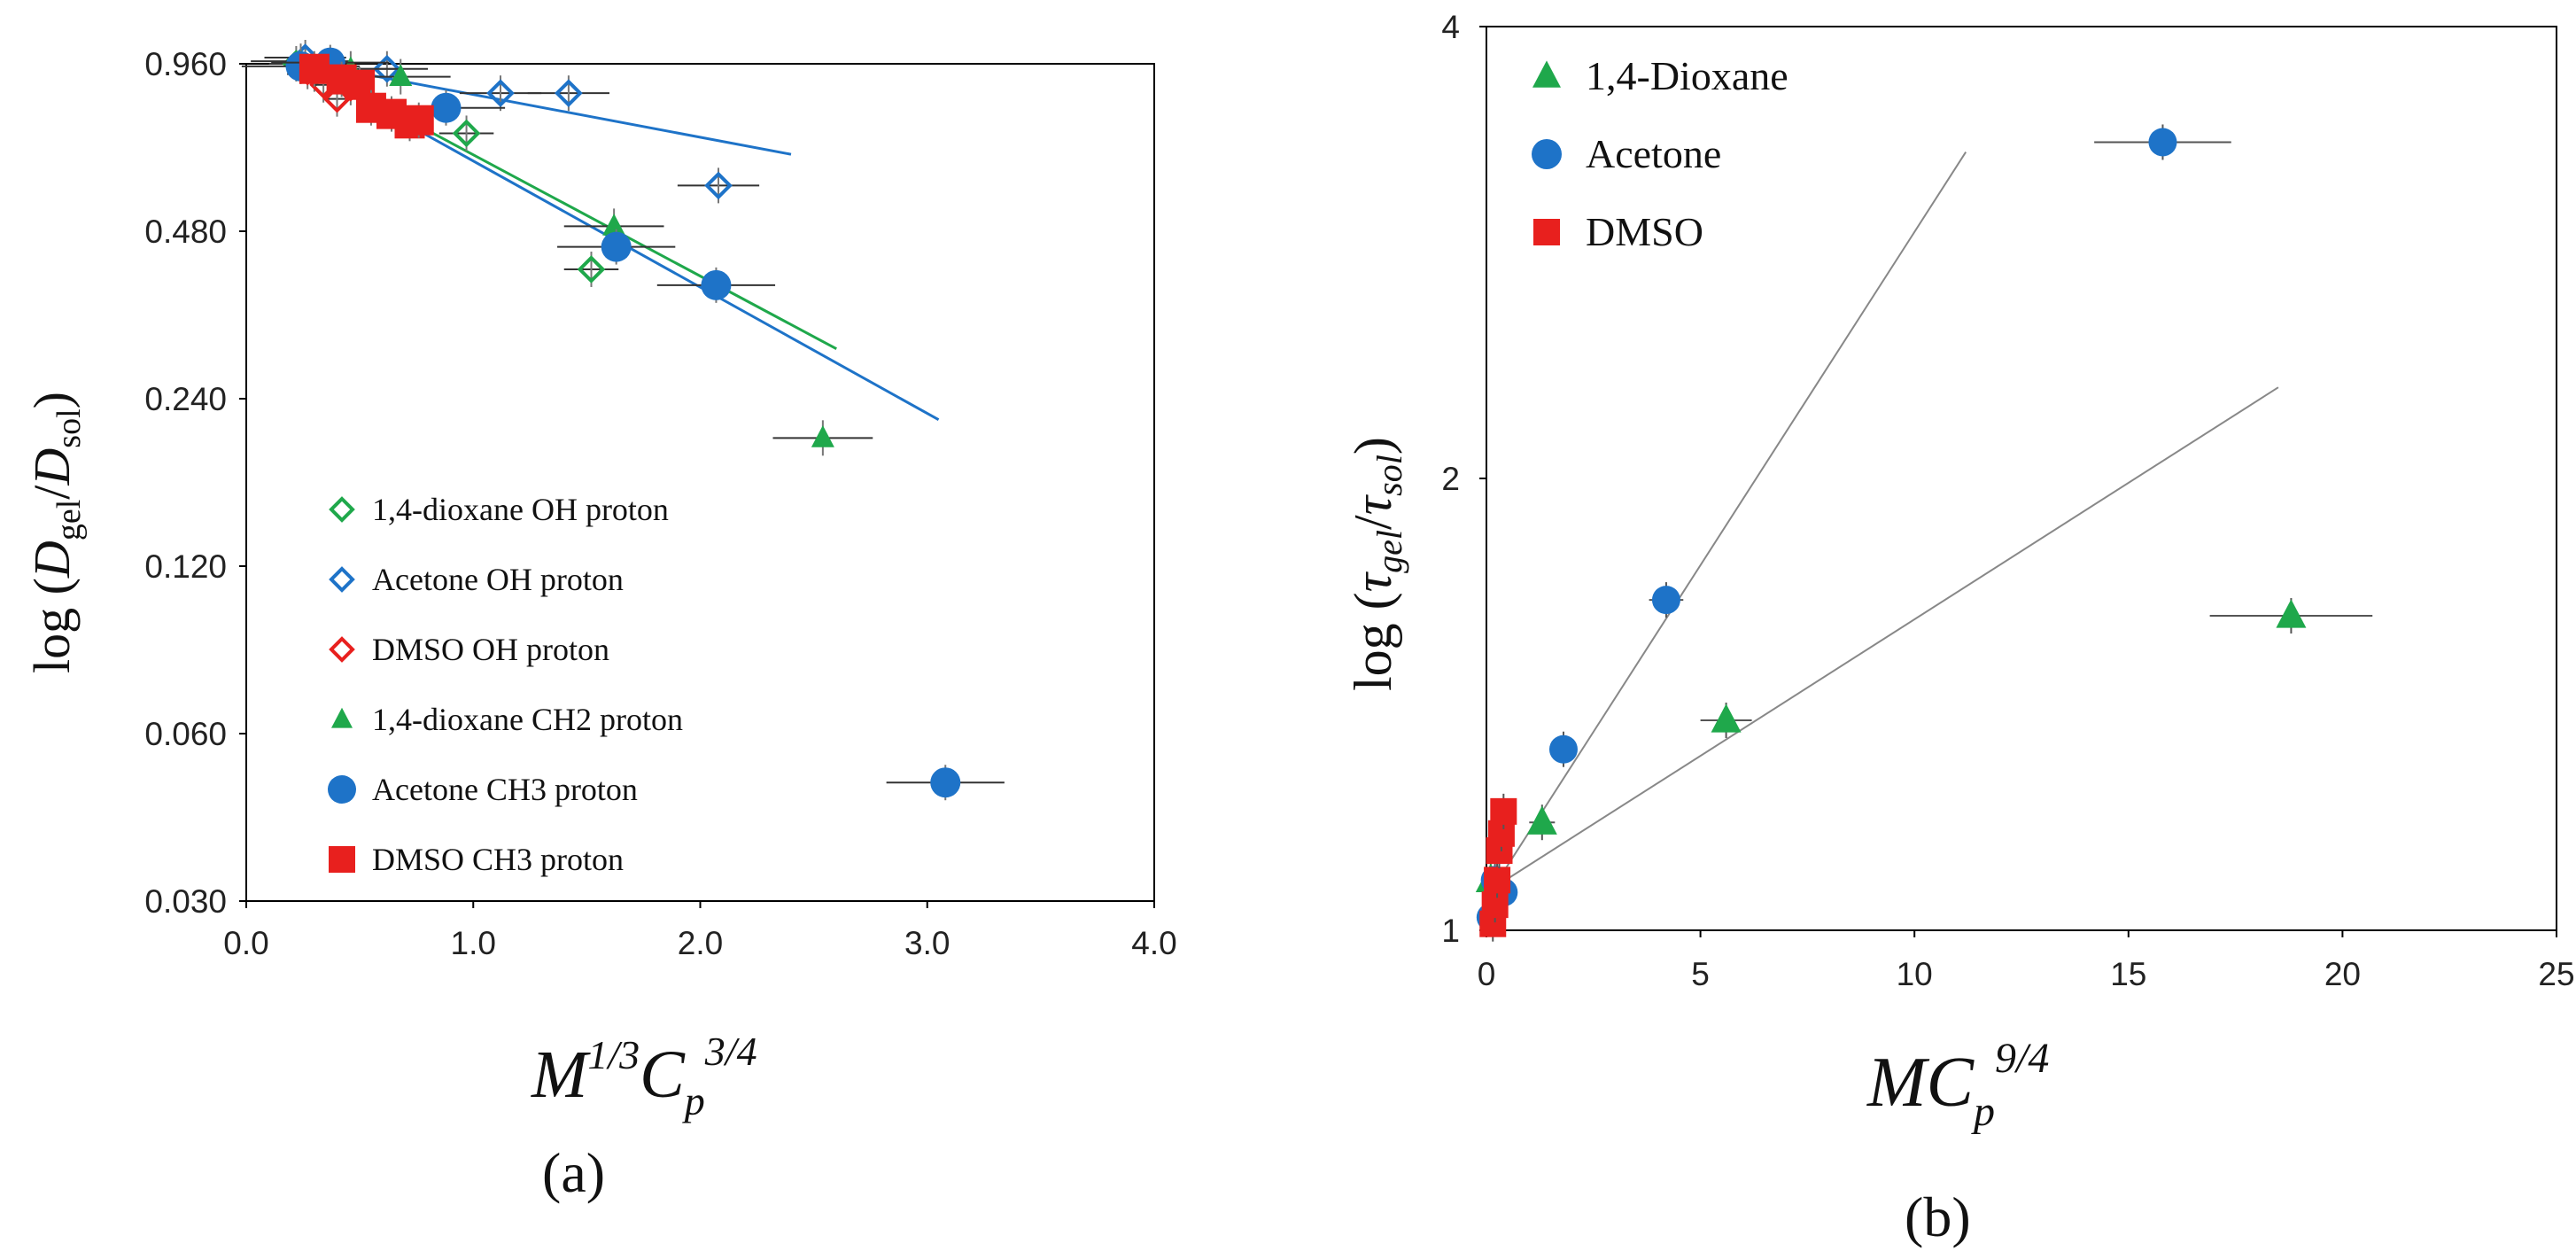 The image size is (2576, 1259). What do you see at coordinates (1687, 75) in the screenshot?
I see `panel-b-legend-label: 1,4-Dioxane` at bounding box center [1687, 75].